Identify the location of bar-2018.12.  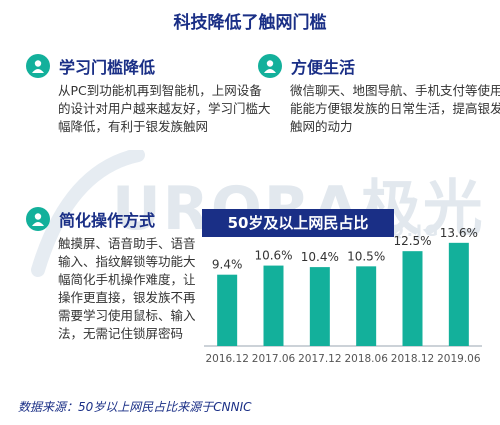
(413, 298).